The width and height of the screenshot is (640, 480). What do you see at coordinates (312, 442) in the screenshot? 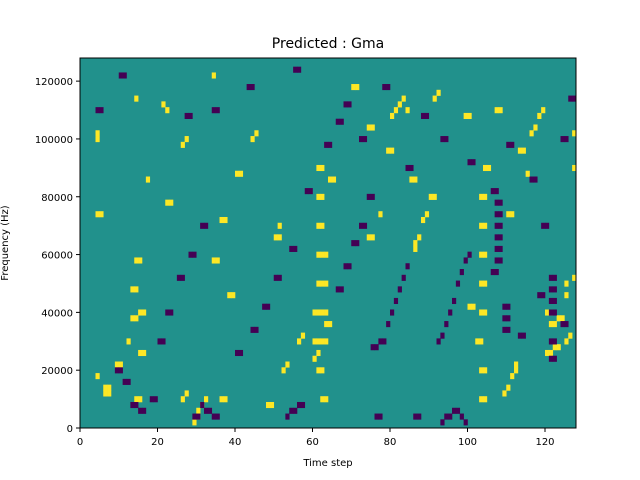
I see `x-tick-label: 60` at bounding box center [312, 442].